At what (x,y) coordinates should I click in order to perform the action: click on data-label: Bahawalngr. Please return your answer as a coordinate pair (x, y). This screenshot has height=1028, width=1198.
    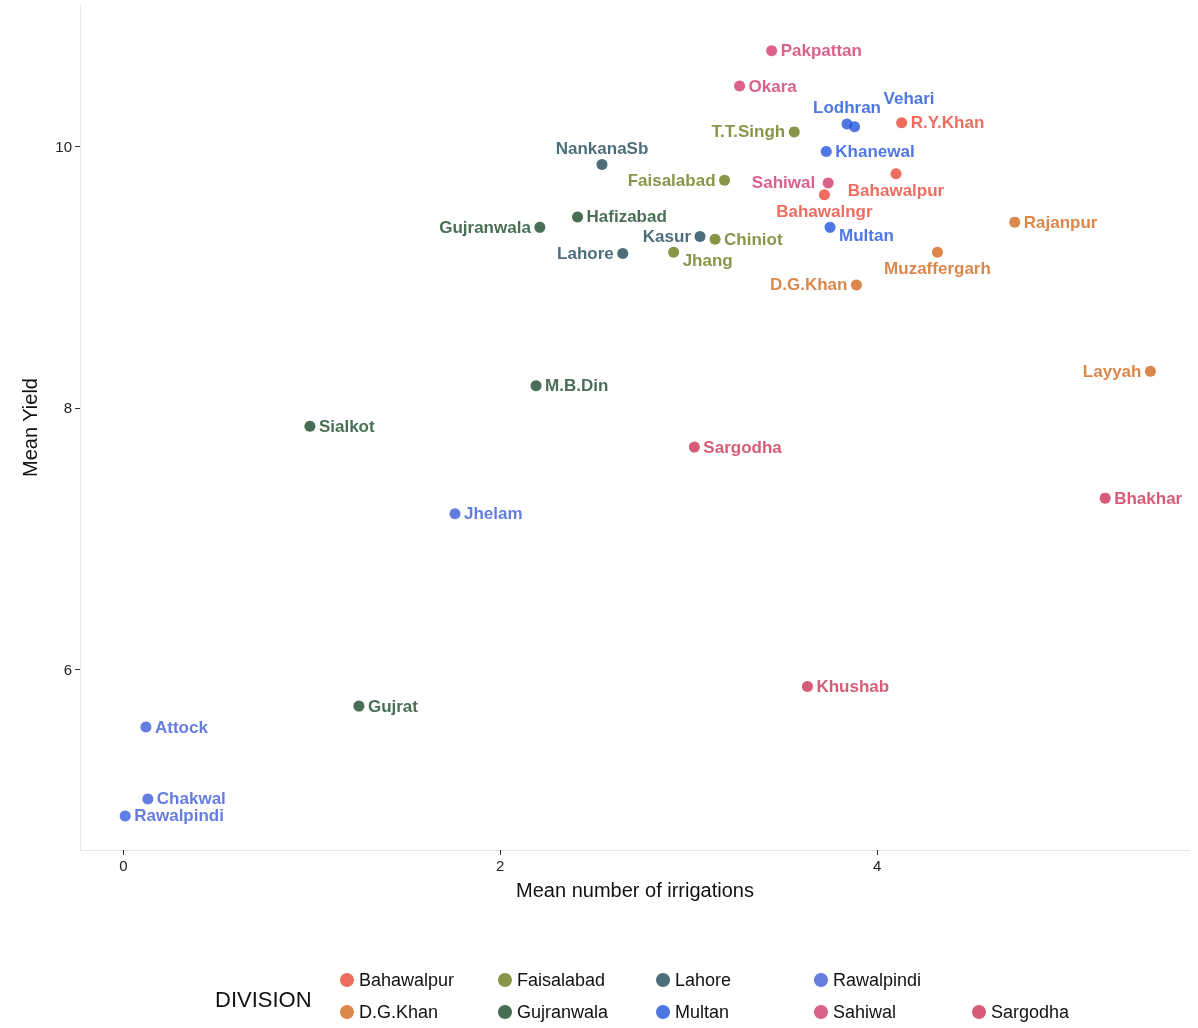
    Looking at the image, I should click on (824, 211).